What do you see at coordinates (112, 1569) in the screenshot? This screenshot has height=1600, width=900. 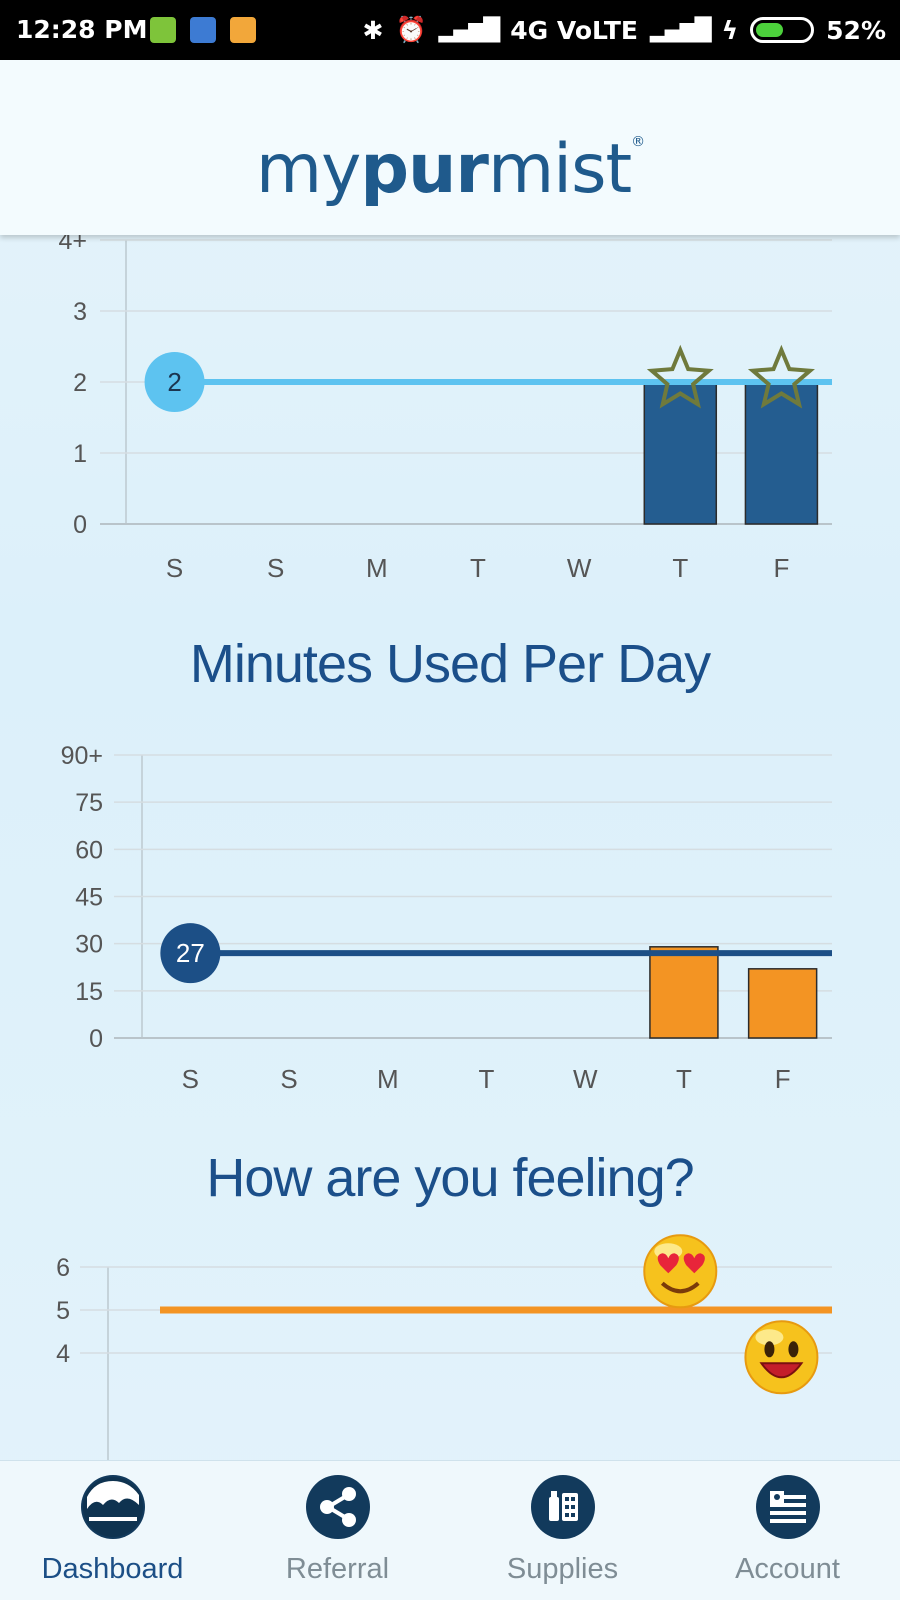 I see `nav-dashboard-label: Dashboard` at bounding box center [112, 1569].